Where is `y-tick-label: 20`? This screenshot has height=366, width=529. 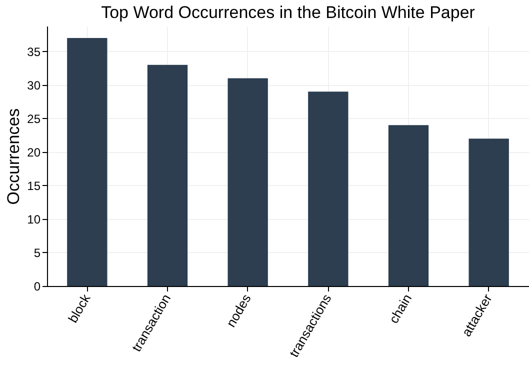
y-tick-label: 20 is located at coordinates (34, 152).